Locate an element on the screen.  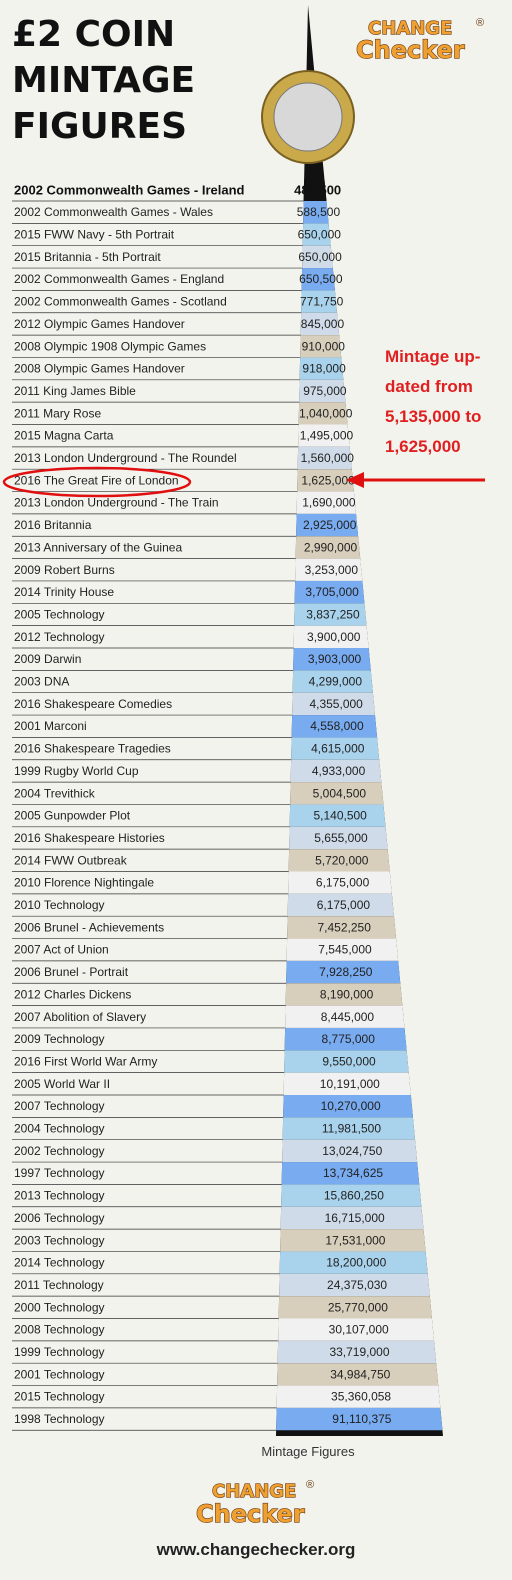
row-name: 2011 King James Bible is located at coordinates (75, 391).